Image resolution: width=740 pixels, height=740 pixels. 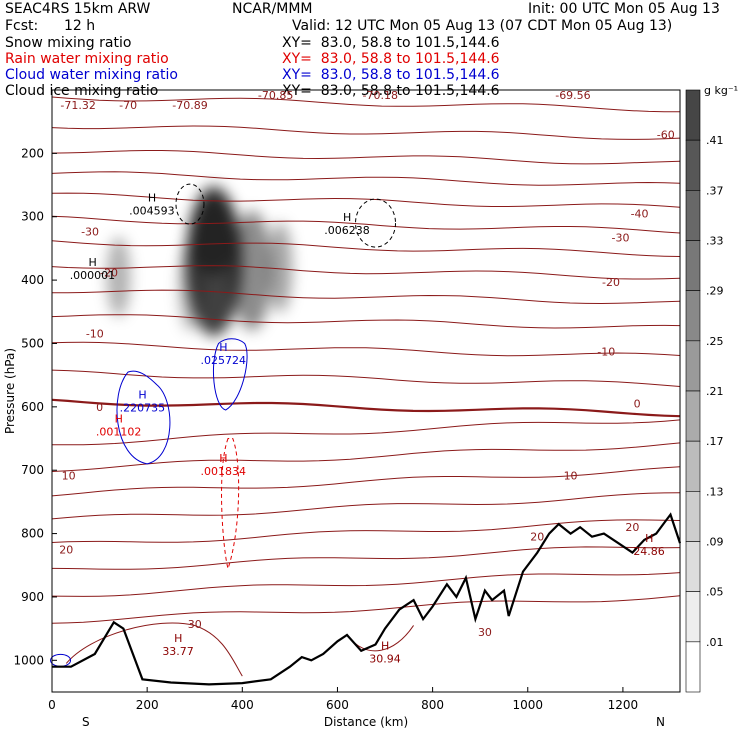 I want to click on extremum-value: 30.94, so click(x=385, y=658).